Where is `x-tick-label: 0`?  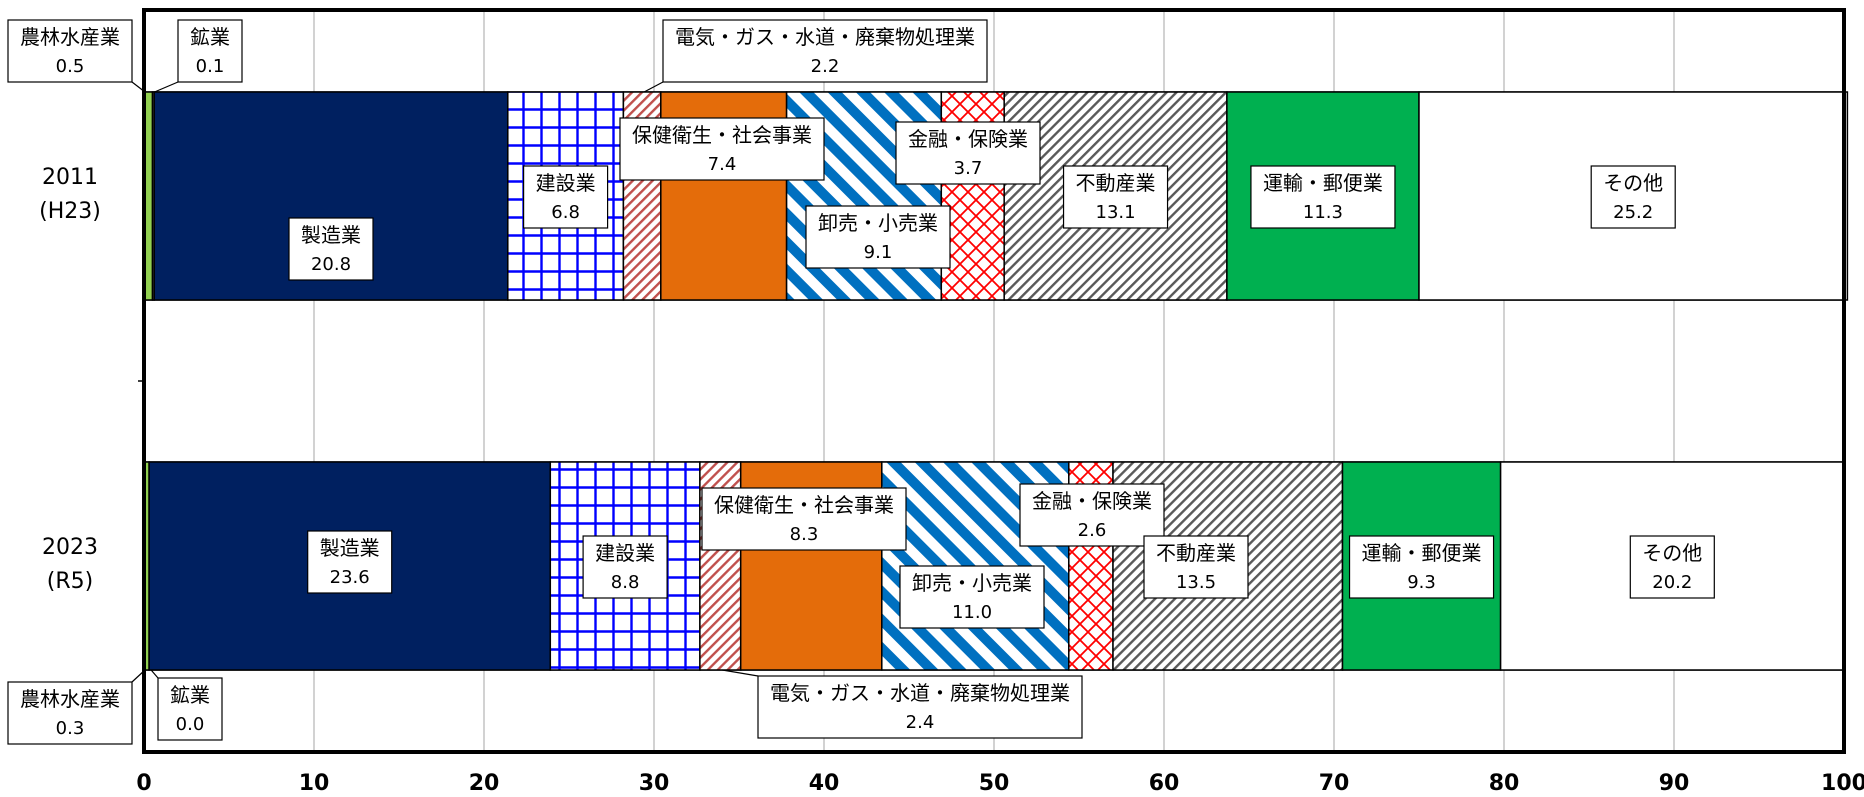
x-tick-label: 0 is located at coordinates (143, 783).